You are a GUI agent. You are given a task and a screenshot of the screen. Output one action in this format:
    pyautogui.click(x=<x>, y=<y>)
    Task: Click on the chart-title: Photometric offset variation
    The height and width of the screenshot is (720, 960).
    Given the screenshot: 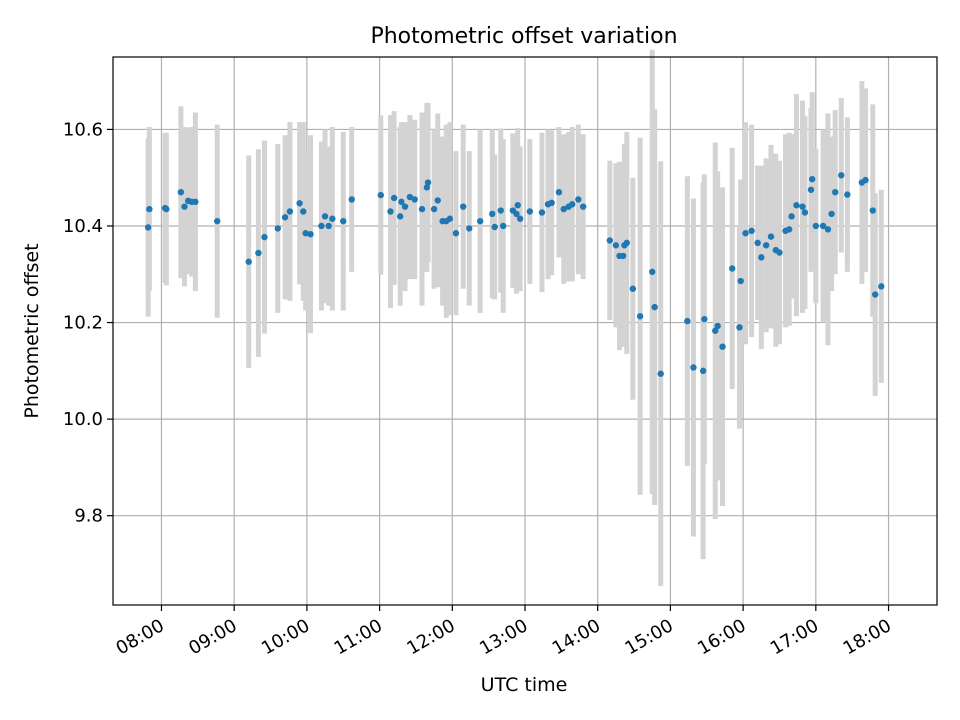 What is the action you would take?
    pyautogui.click(x=523, y=36)
    